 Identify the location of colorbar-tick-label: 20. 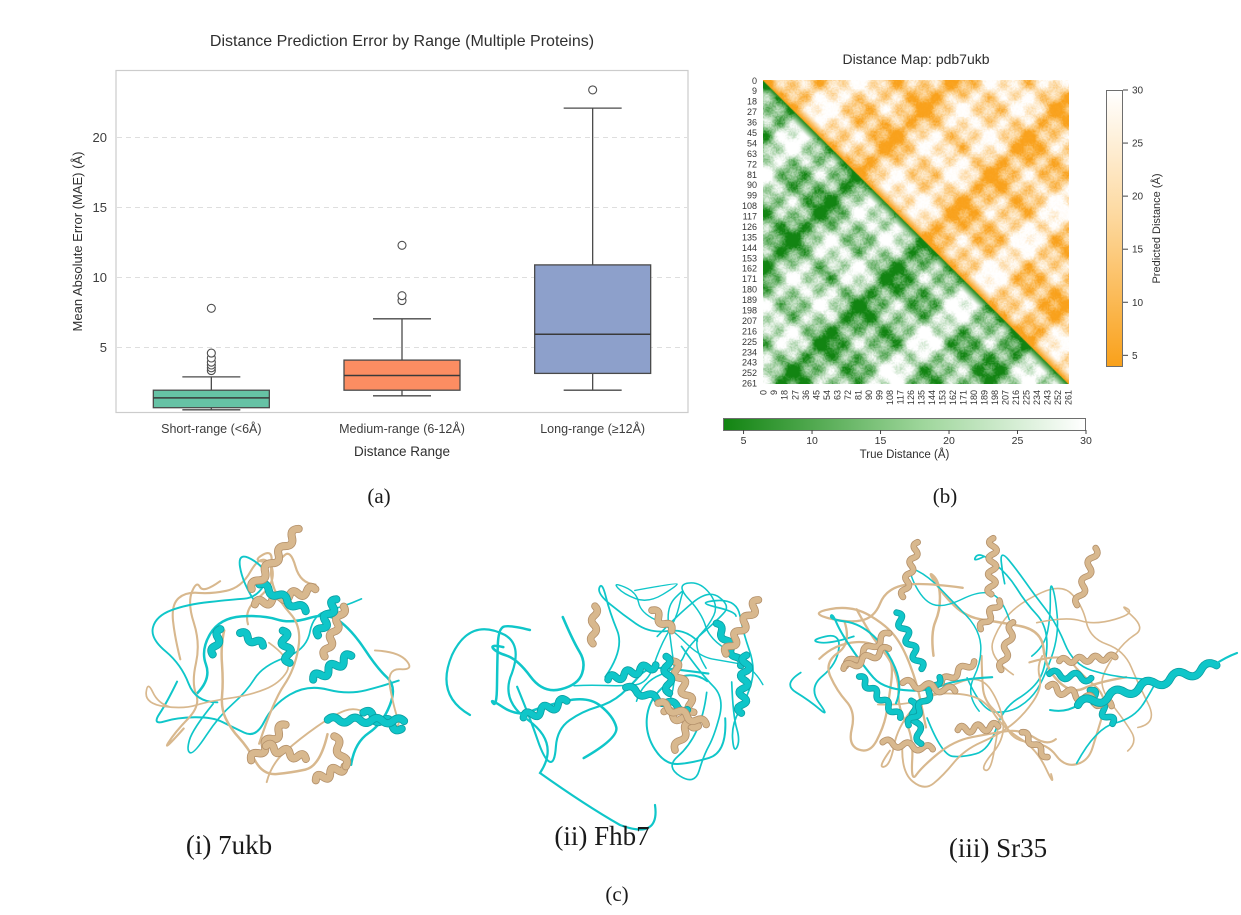
(1138, 197).